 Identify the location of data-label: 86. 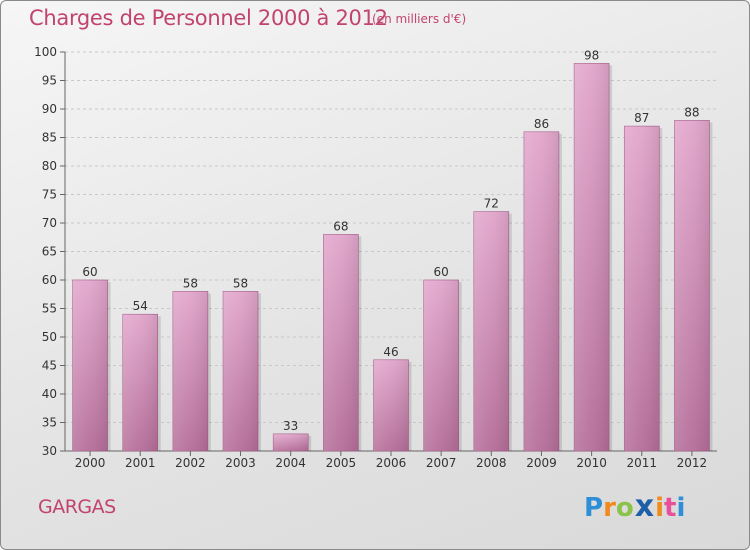
(541, 124).